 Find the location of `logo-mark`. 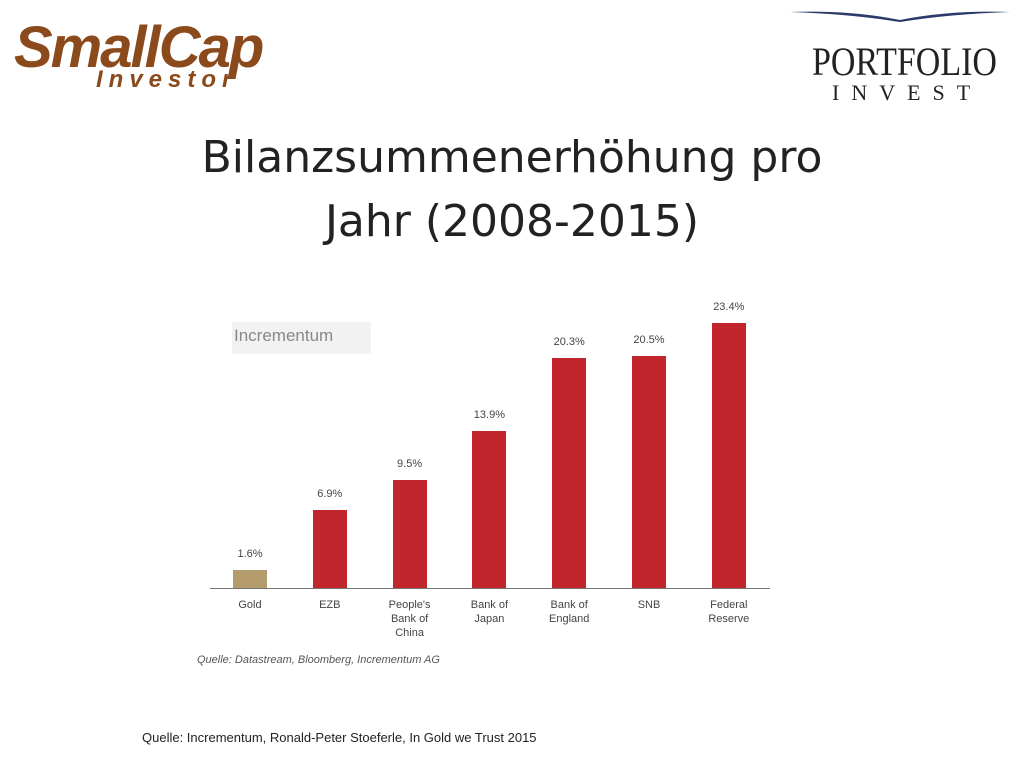

logo-mark is located at coordinates (900, 16).